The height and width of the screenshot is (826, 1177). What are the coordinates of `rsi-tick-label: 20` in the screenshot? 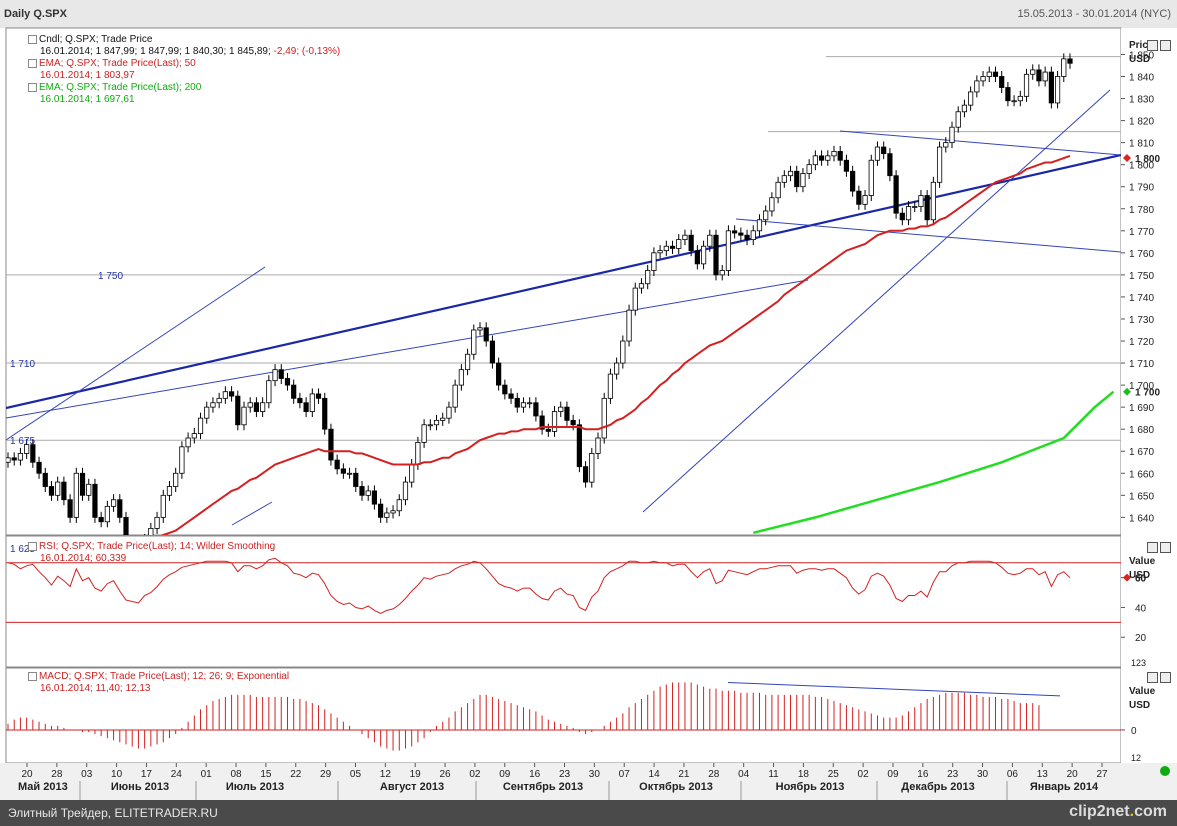 It's located at (1141, 638).